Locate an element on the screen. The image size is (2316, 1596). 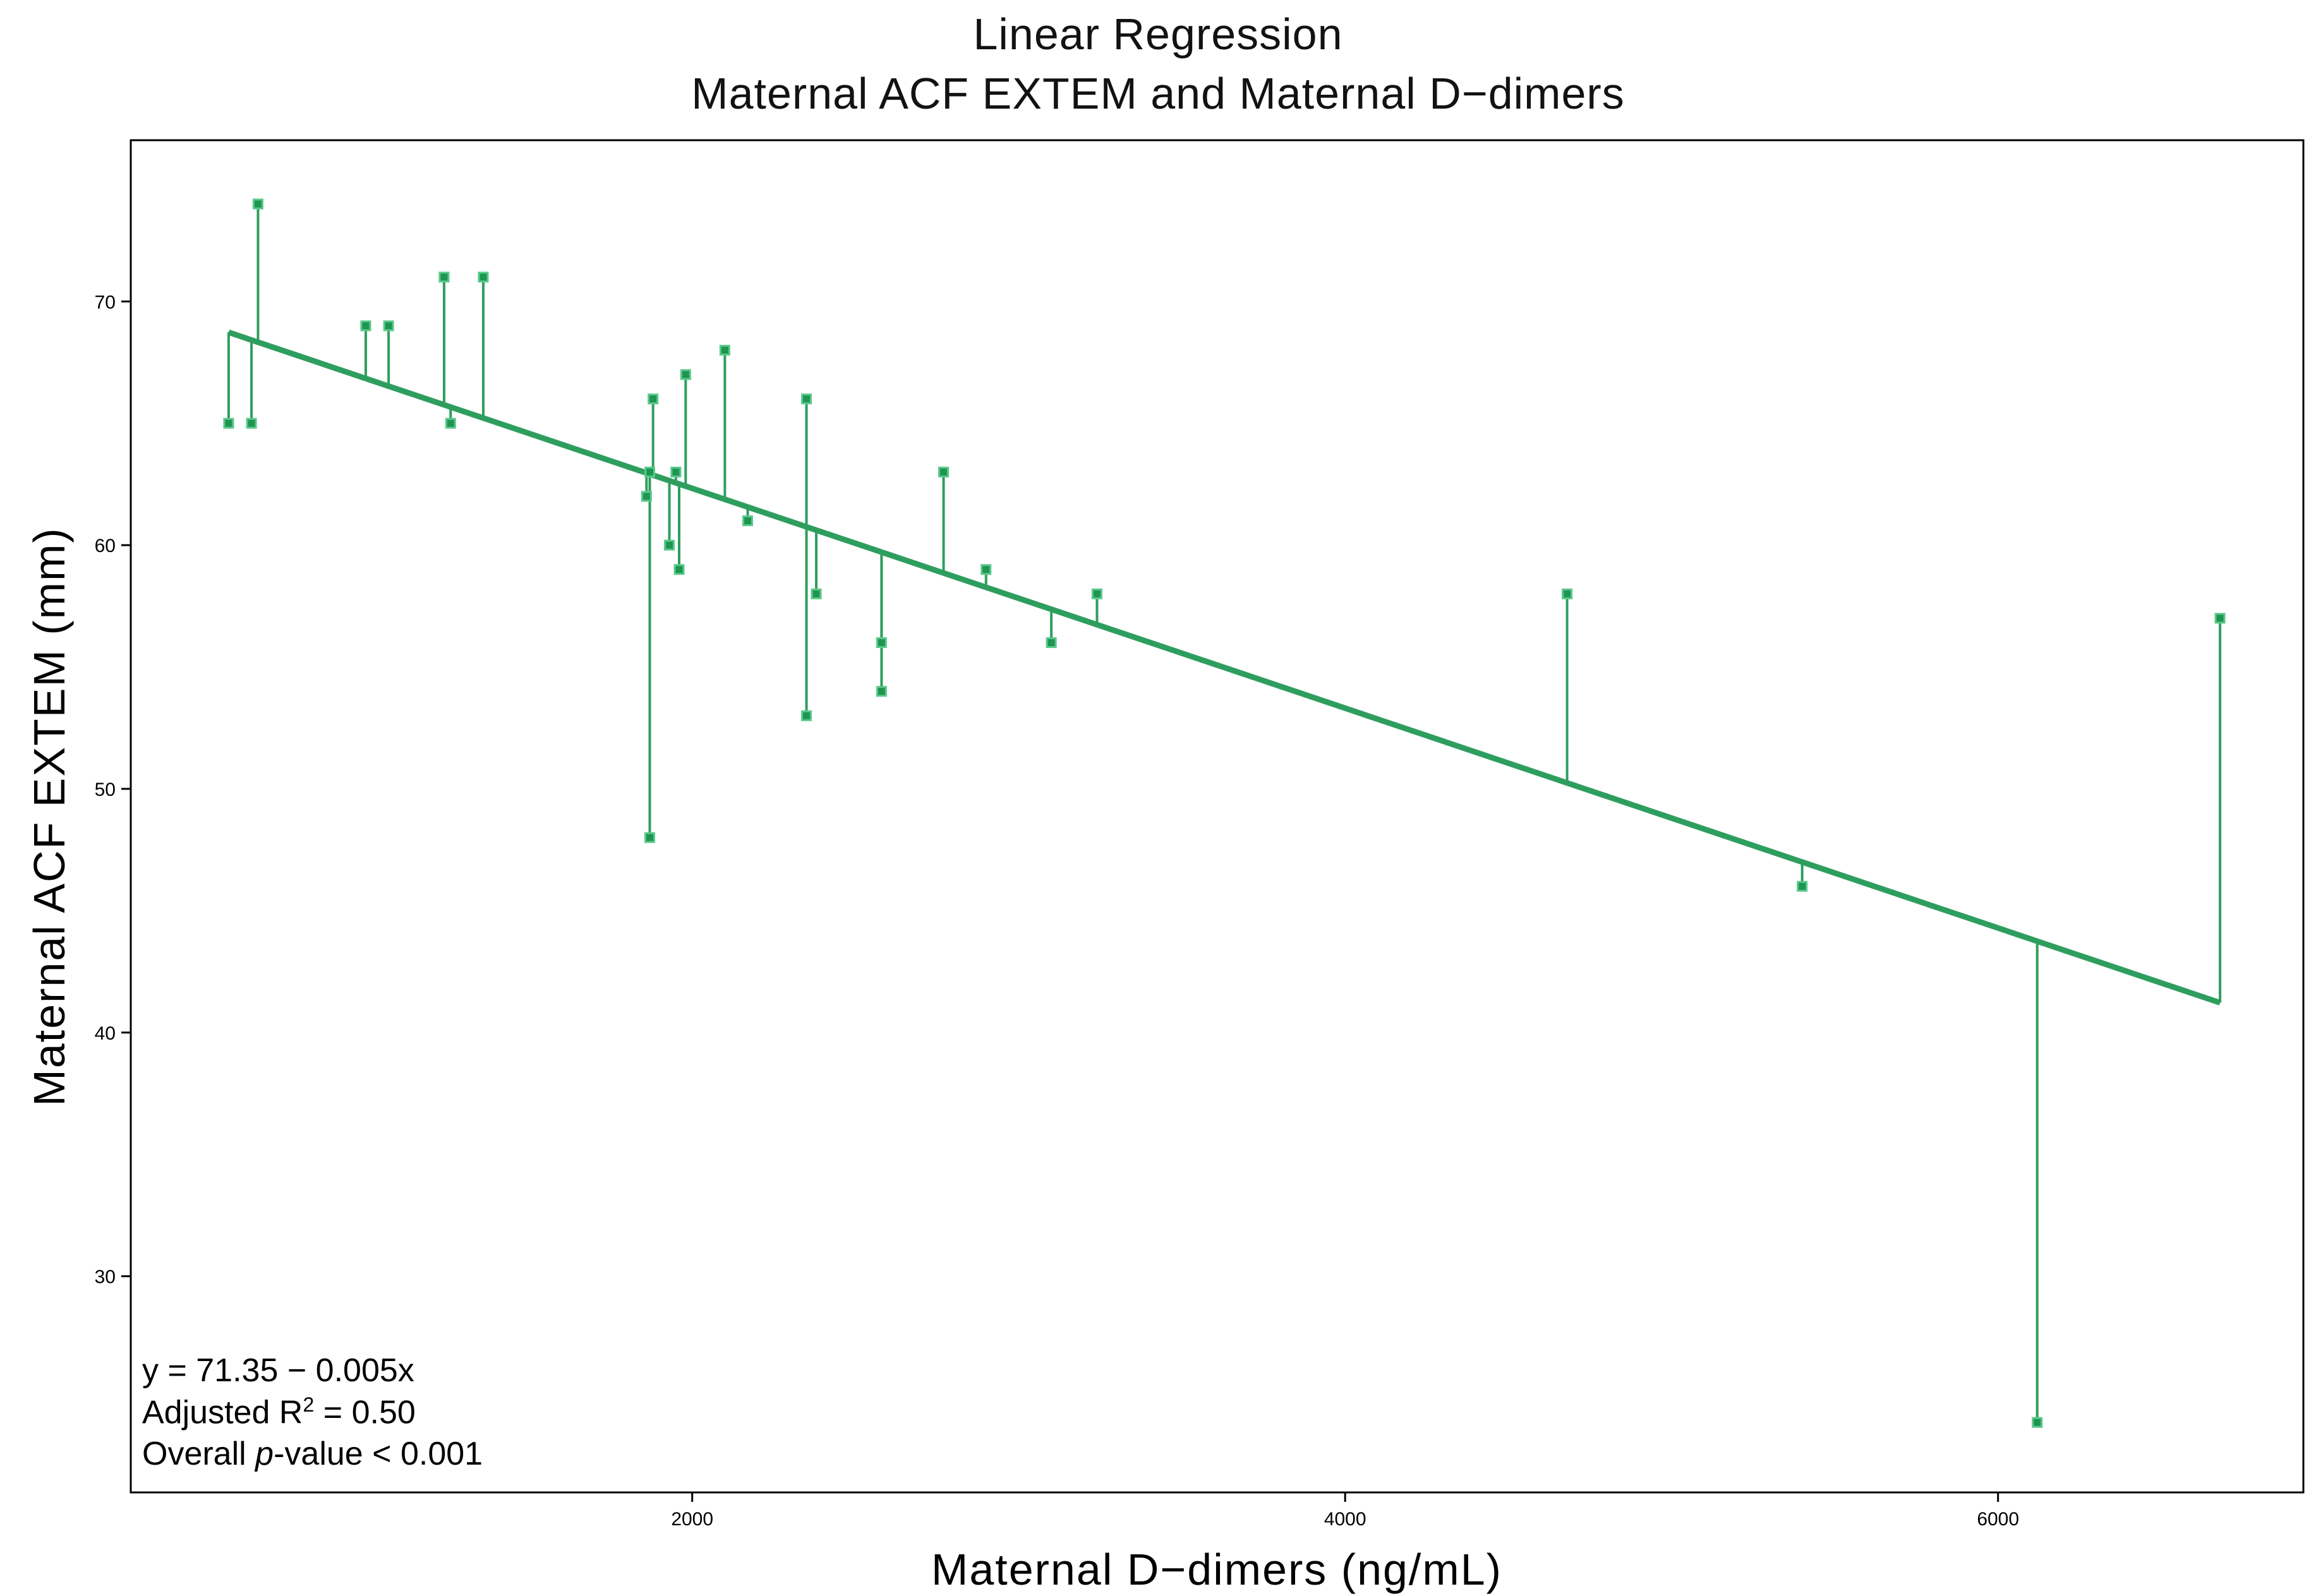
y-axis-label: Maternal ACF EXTEM (mm) is located at coordinates (50, 817).